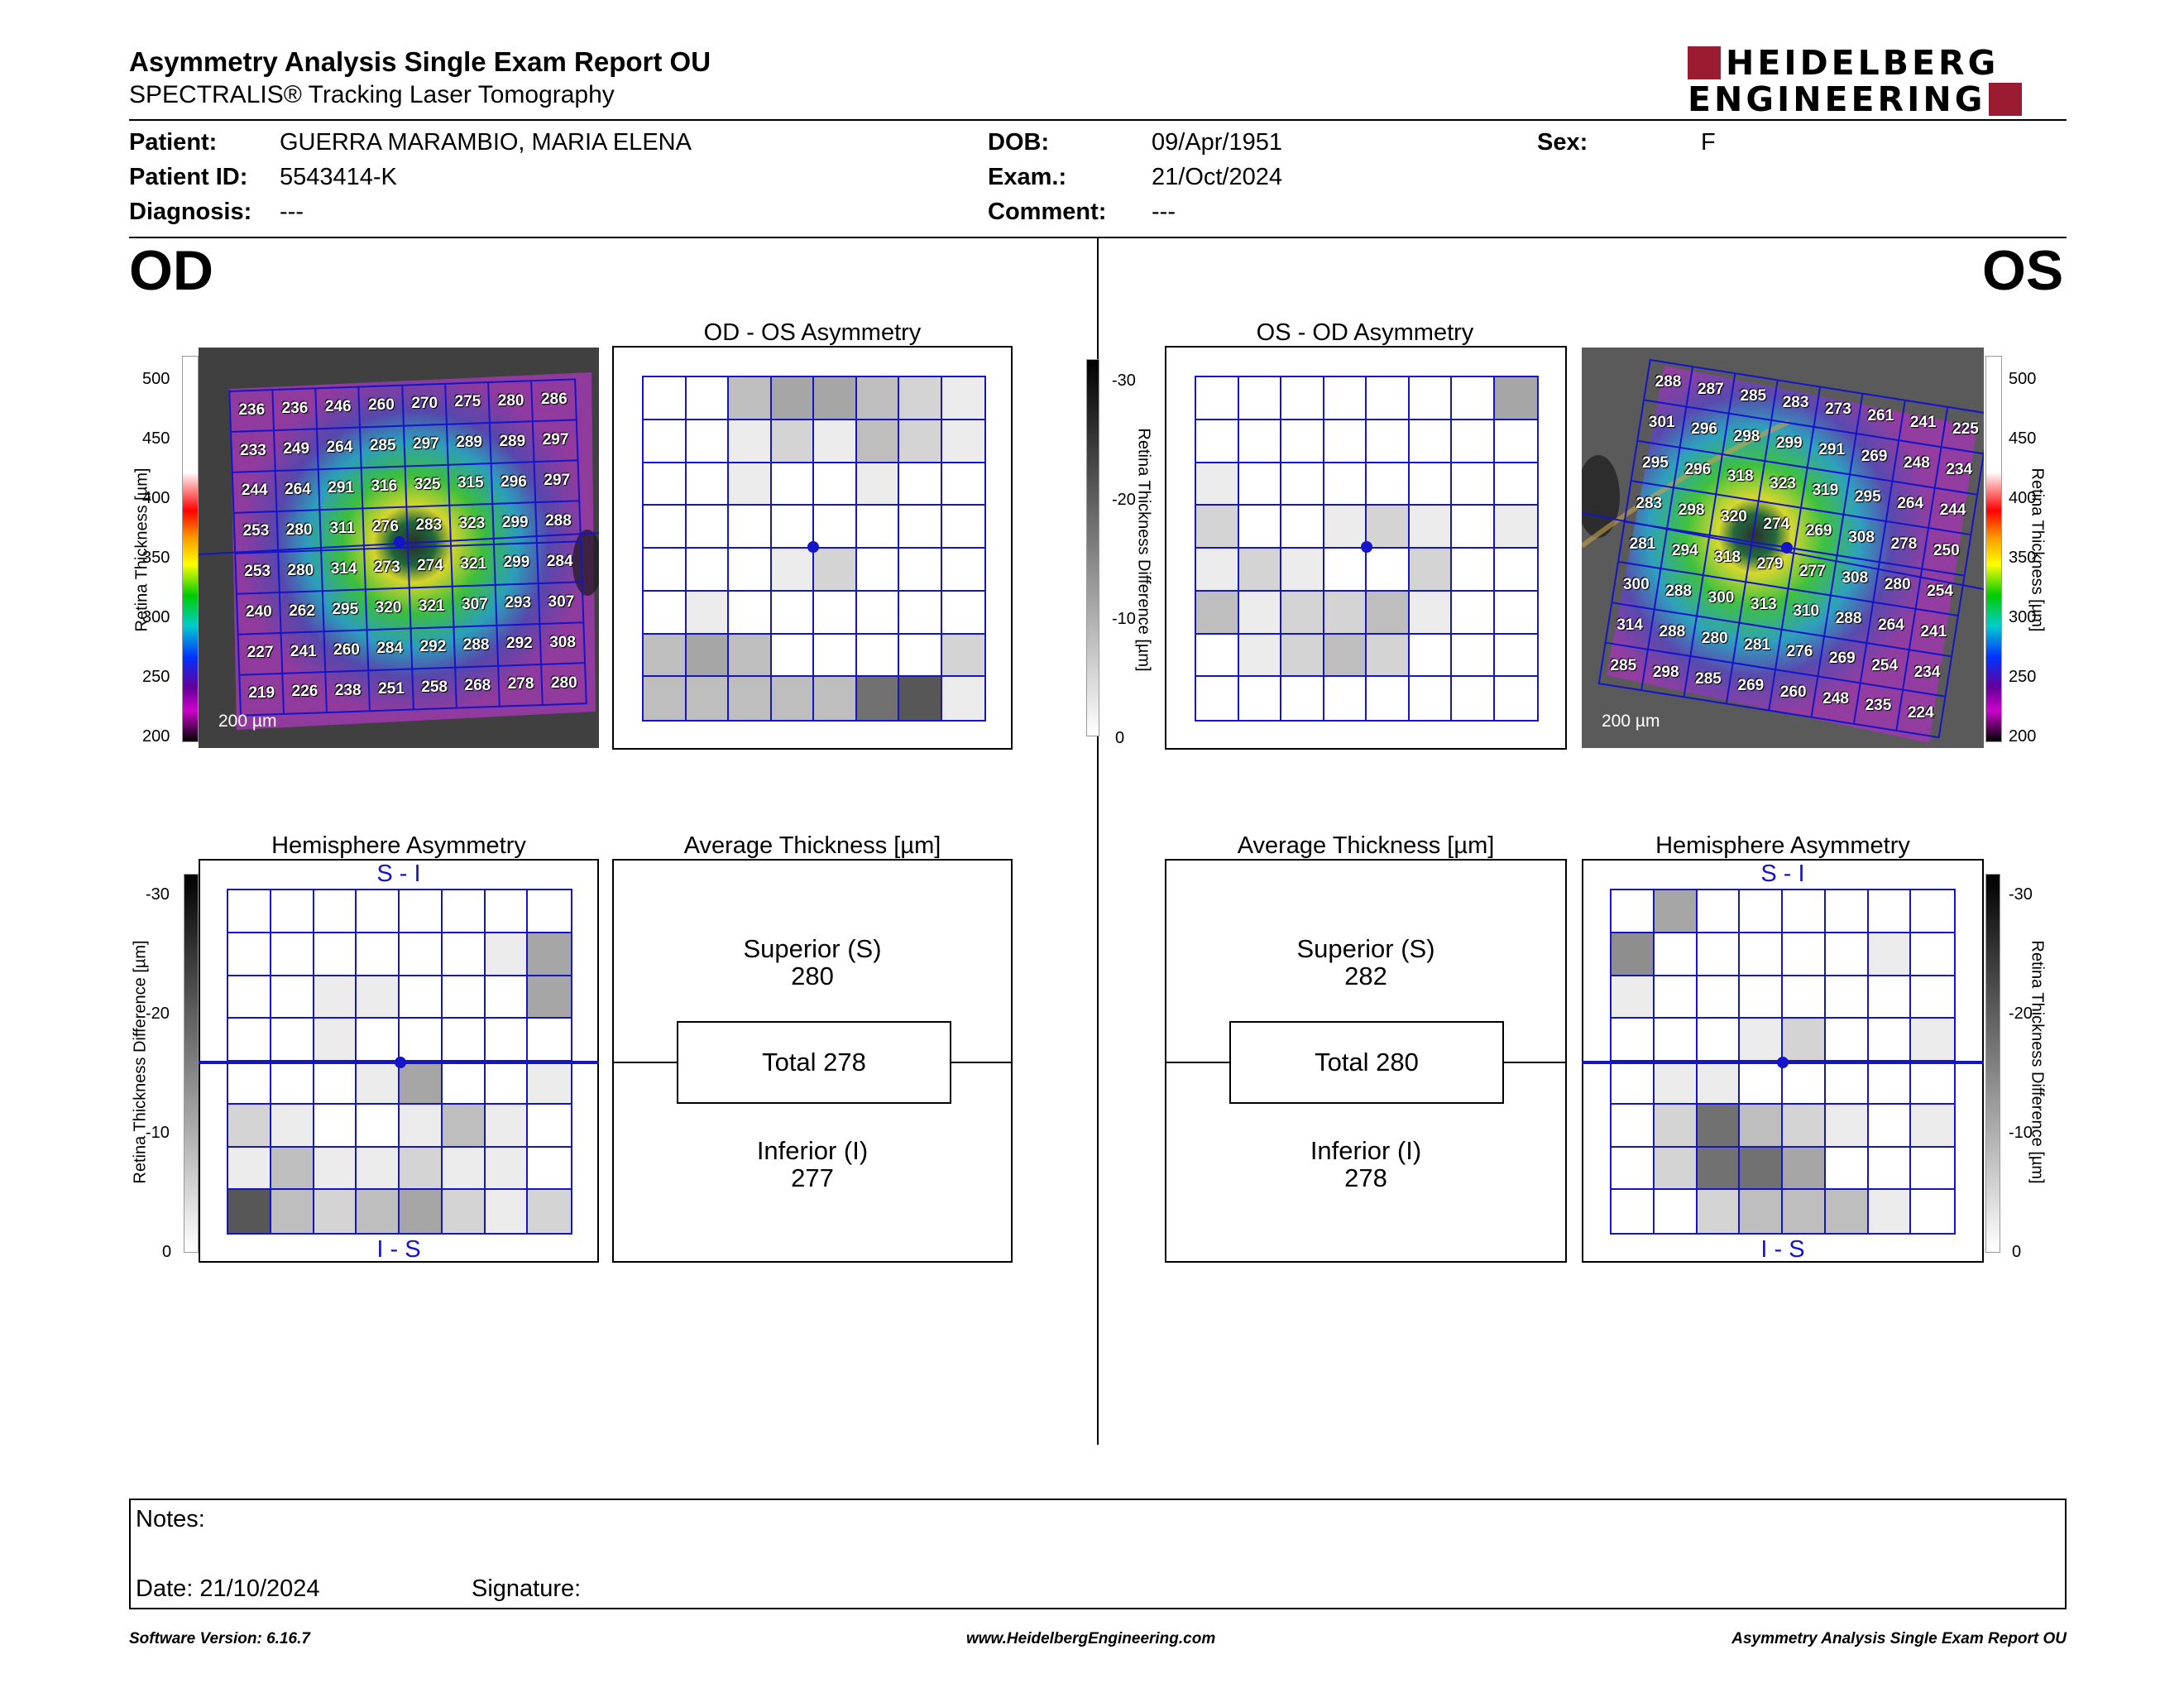 The height and width of the screenshot is (1688, 2184). I want to click on notes-box, so click(1098, 1554).